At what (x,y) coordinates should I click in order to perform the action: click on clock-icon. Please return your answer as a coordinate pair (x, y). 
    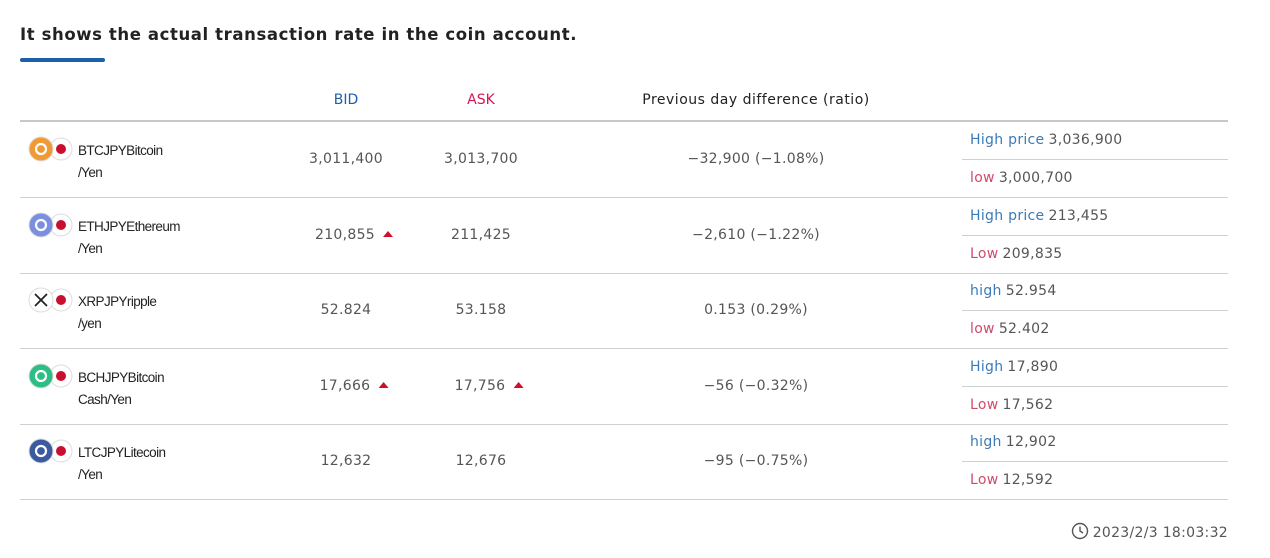
    Looking at the image, I should click on (1079, 531).